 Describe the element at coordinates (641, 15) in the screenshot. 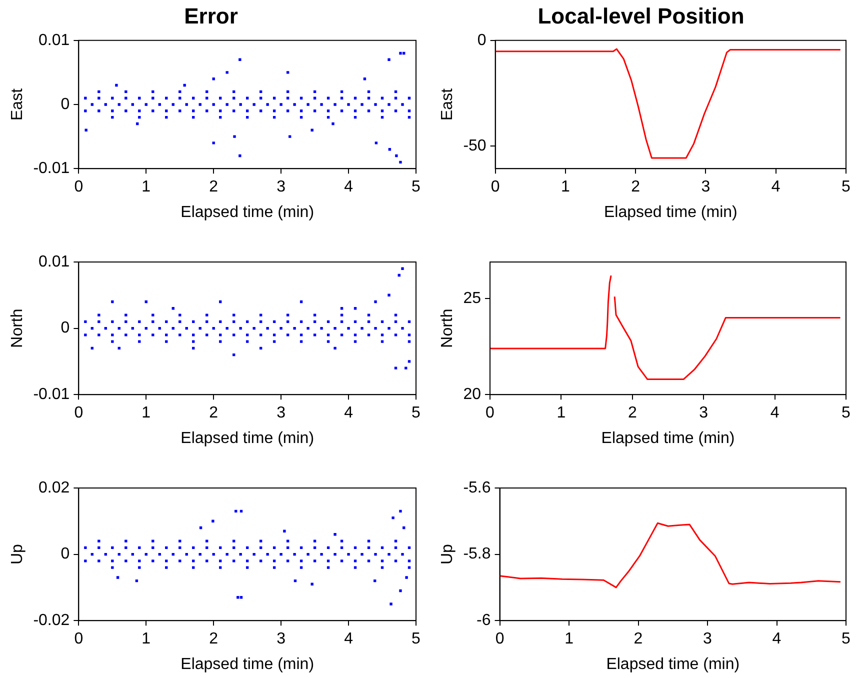

I see `chart-title: Local-level Position` at that location.